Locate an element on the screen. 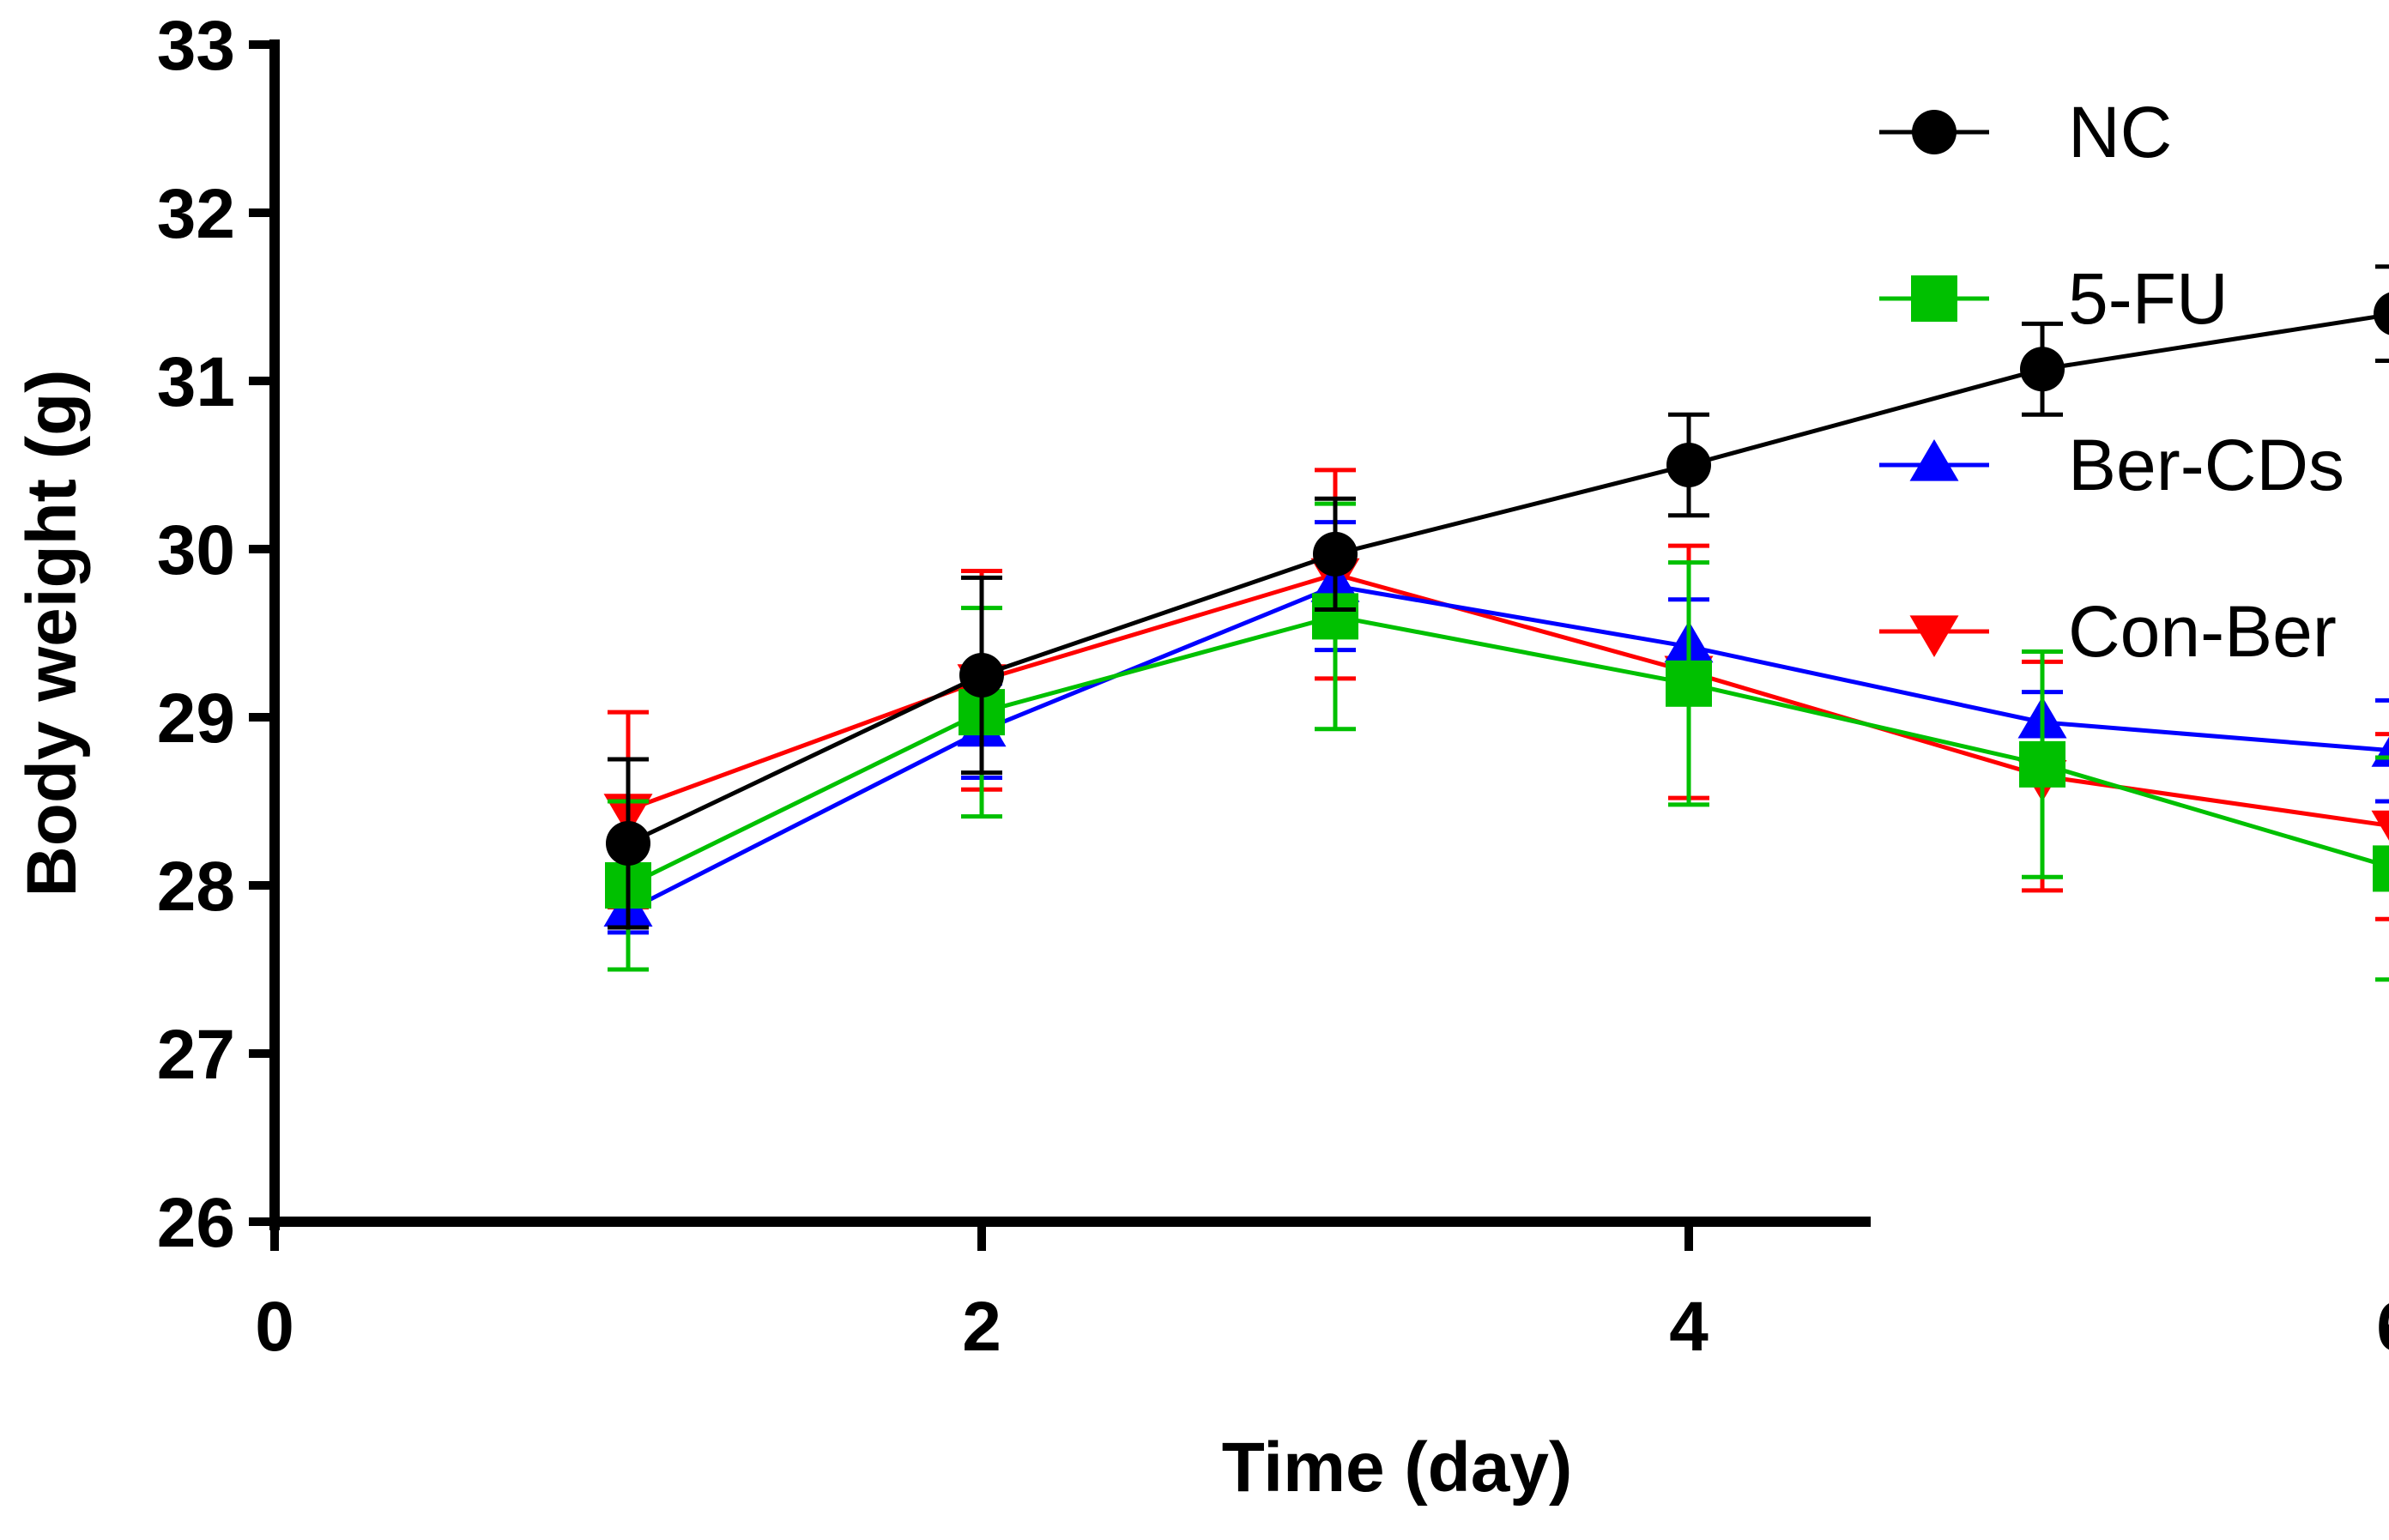  x-tick-label-6: 6 is located at coordinates (2382, 1327).